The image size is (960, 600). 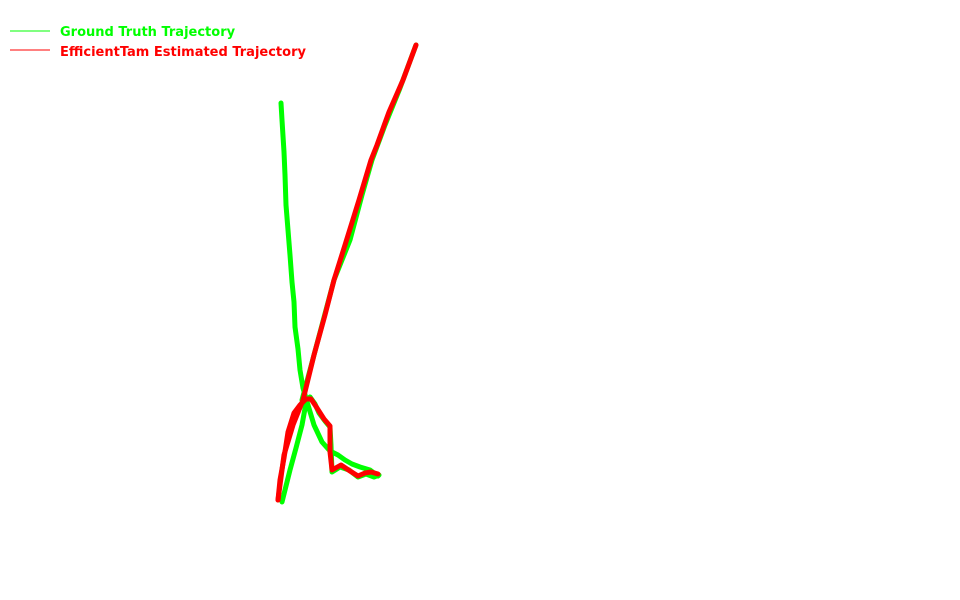 I want to click on plot-area, so click(x=347, y=273).